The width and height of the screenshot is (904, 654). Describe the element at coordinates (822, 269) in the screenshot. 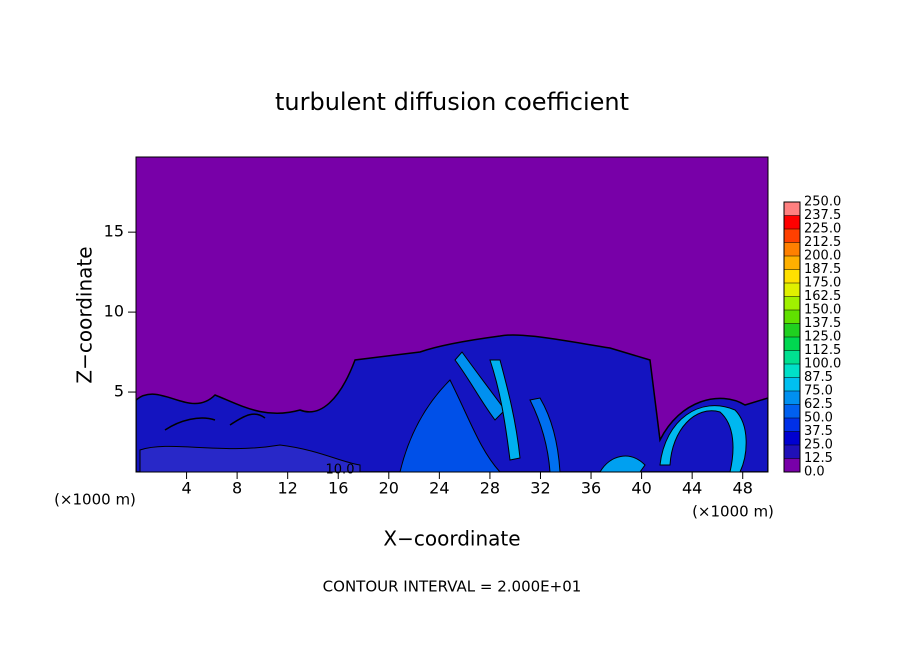

I see `colorbar-label: 187.5` at that location.